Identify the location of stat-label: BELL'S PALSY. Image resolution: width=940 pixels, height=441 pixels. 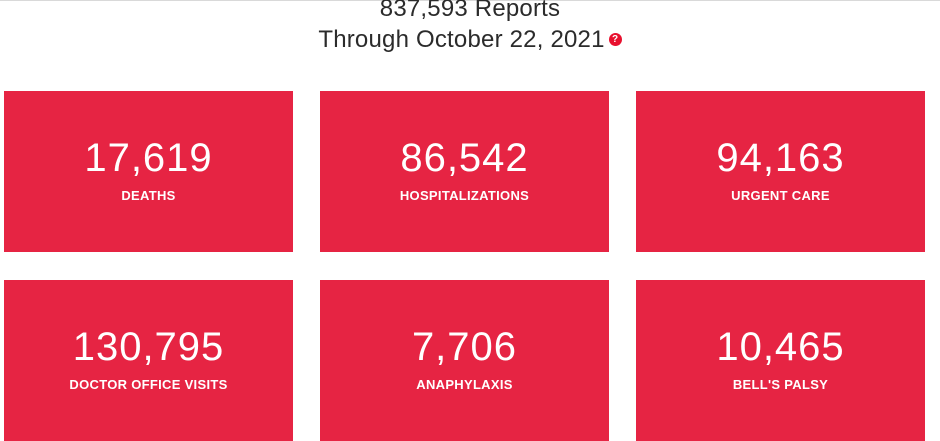
(780, 384).